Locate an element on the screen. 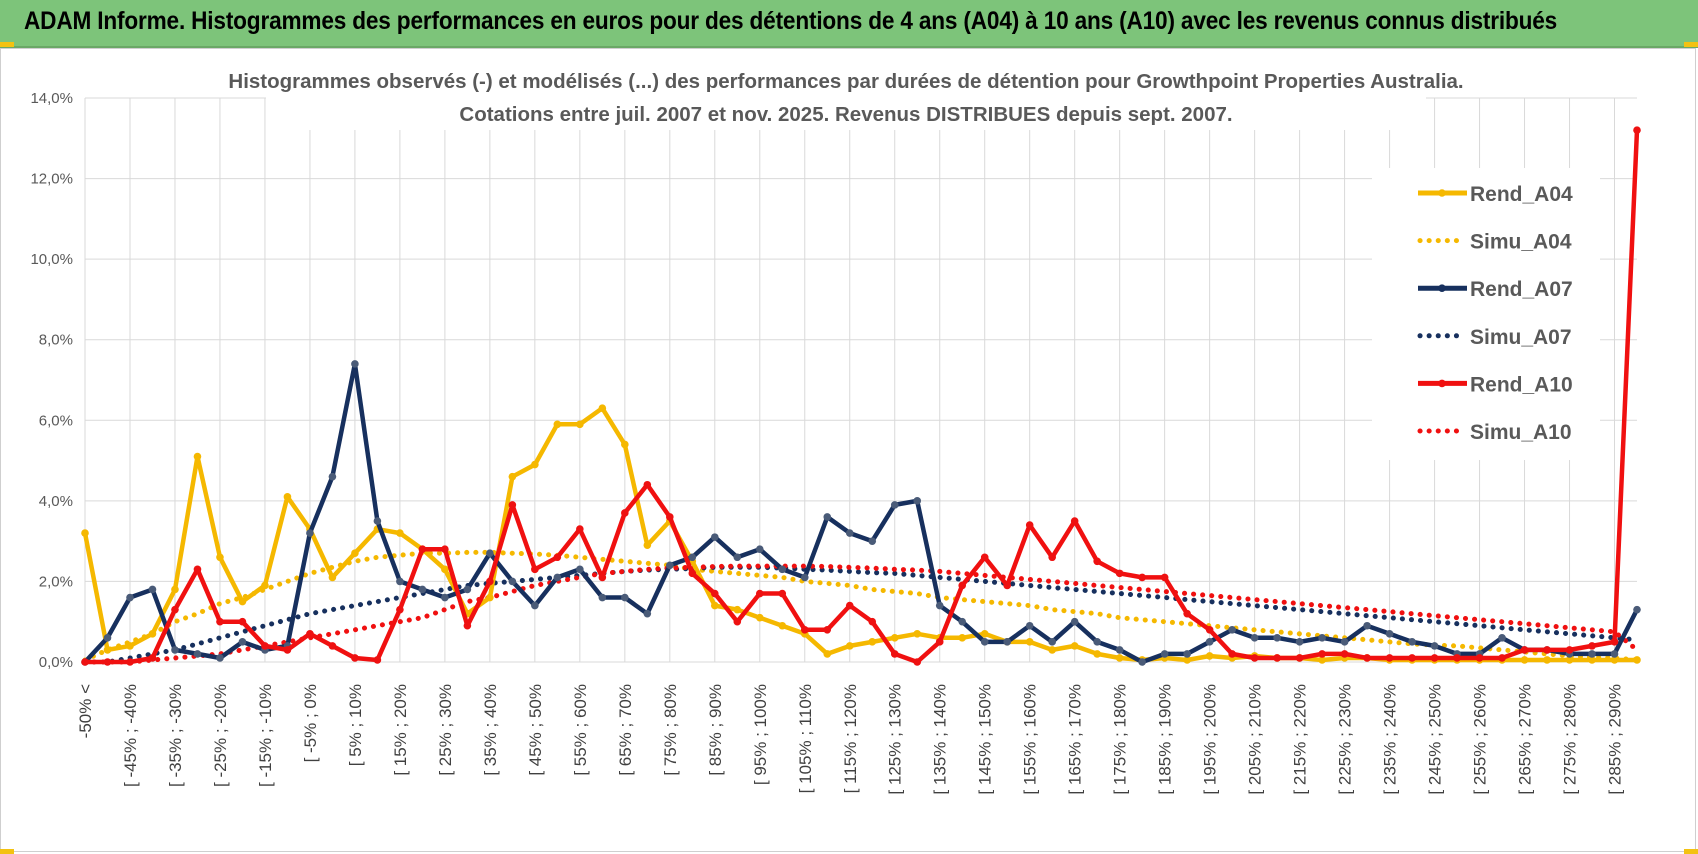 This screenshot has height=854, width=1698. x-tick-label: [ 205% ; 210% is located at coordinates (1255, 739).